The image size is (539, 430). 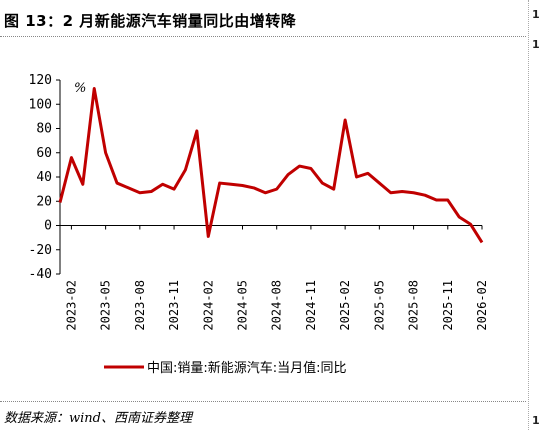 I want to click on y-tick-label: 40, so click(x=44, y=177).